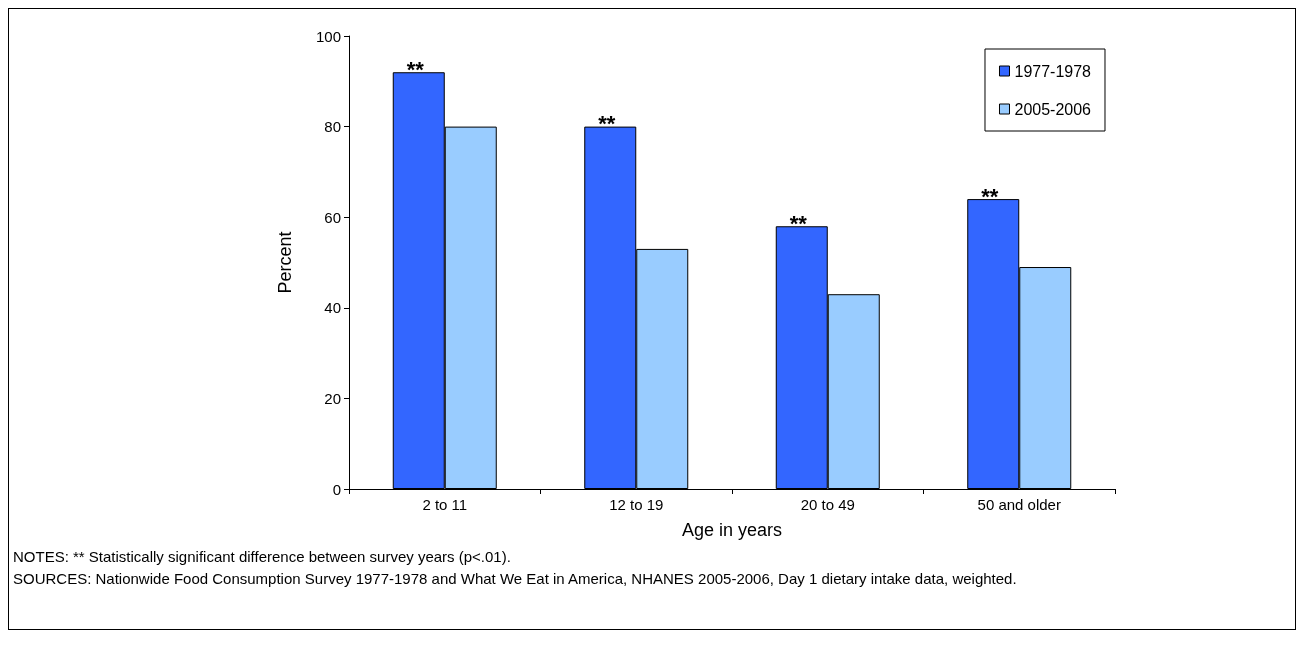  Describe the element at coordinates (1053, 109) in the screenshot. I see `legend-label: 2005-2006` at that location.